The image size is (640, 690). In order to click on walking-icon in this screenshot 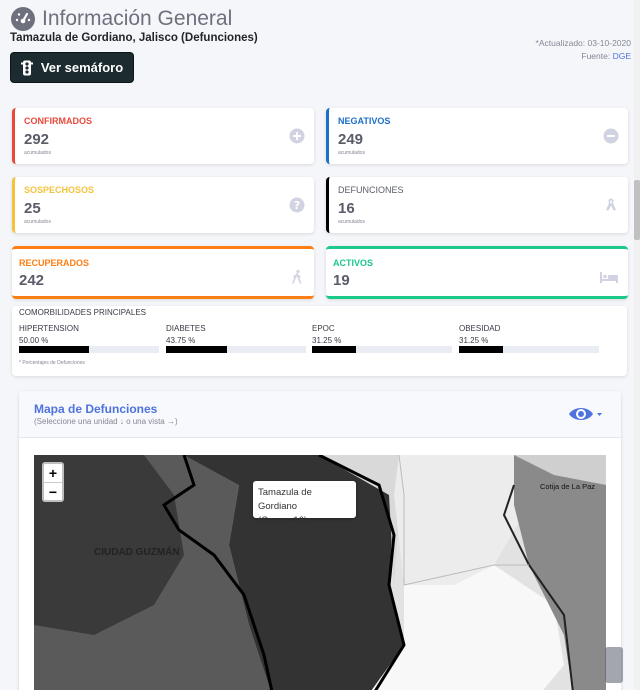, I will do `click(297, 276)`.